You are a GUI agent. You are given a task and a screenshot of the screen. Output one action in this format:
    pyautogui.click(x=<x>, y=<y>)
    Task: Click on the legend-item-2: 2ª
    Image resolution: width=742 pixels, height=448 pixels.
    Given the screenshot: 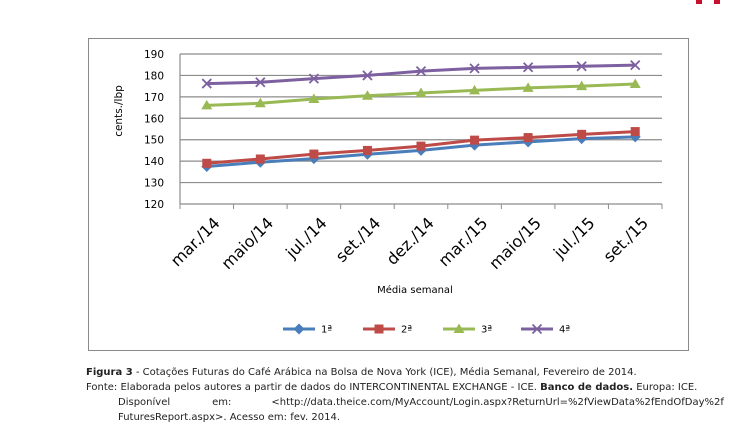 What is the action you would take?
    pyautogui.click(x=387, y=330)
    